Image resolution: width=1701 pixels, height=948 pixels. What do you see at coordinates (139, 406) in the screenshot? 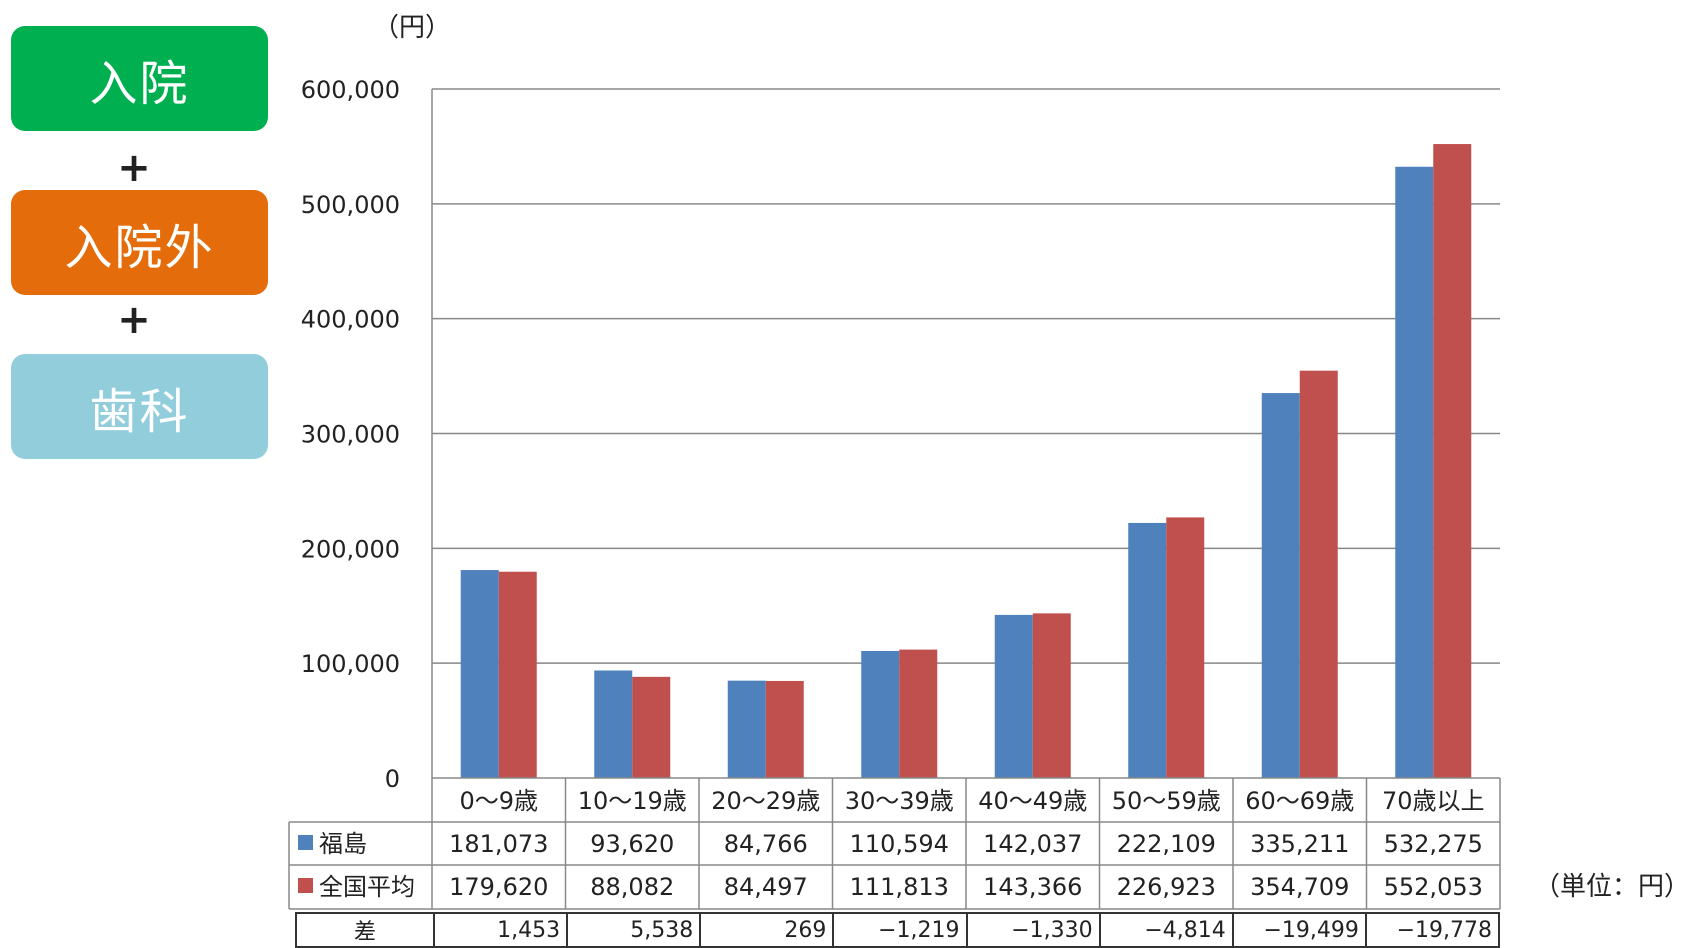
I see `dental-label: 歯科` at bounding box center [139, 406].